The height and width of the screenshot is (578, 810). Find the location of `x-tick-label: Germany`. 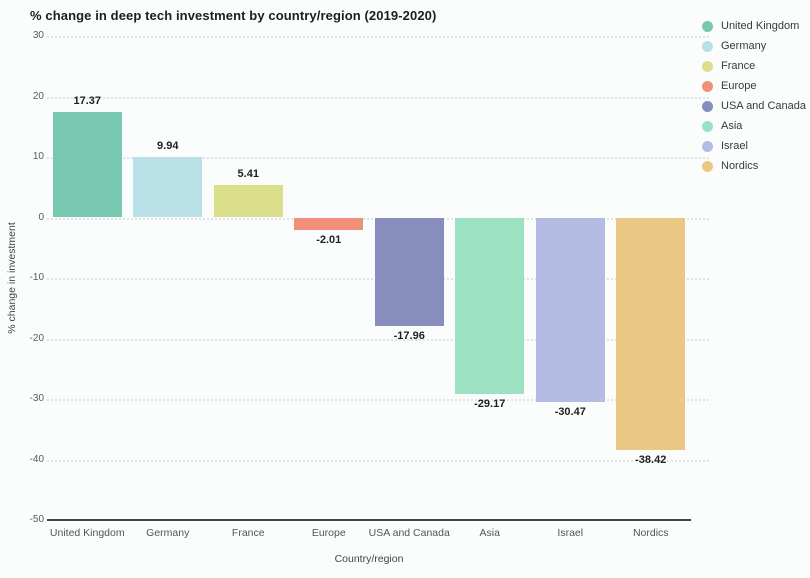

x-tick-label: Germany is located at coordinates (168, 533).